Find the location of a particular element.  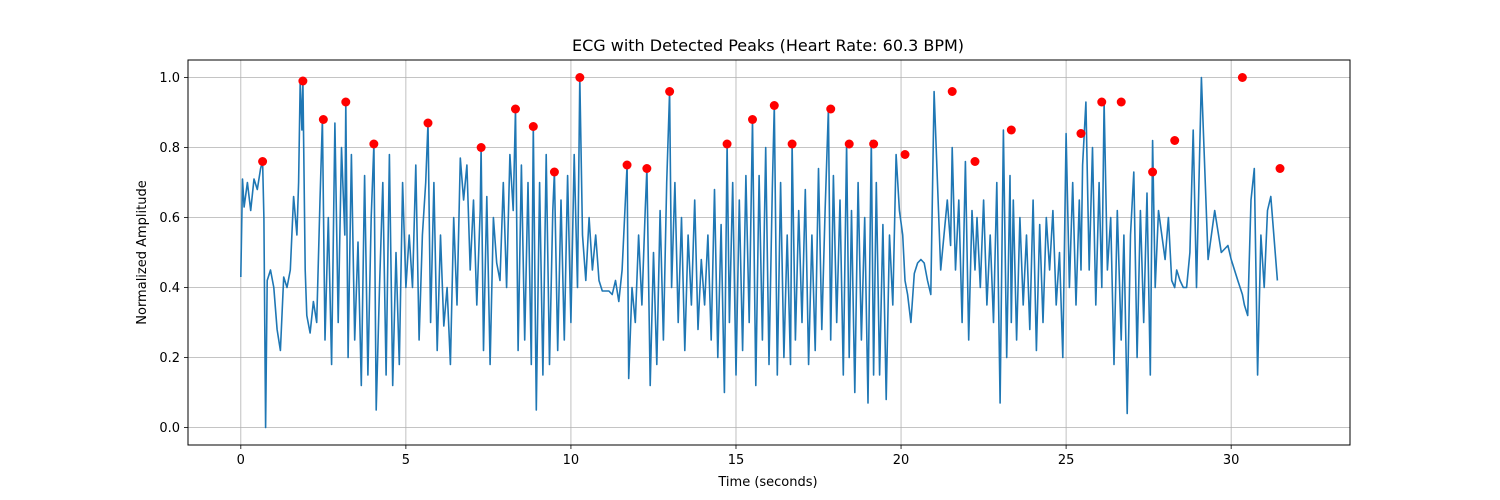

y-tick-label: 1.0 is located at coordinates (169, 78).